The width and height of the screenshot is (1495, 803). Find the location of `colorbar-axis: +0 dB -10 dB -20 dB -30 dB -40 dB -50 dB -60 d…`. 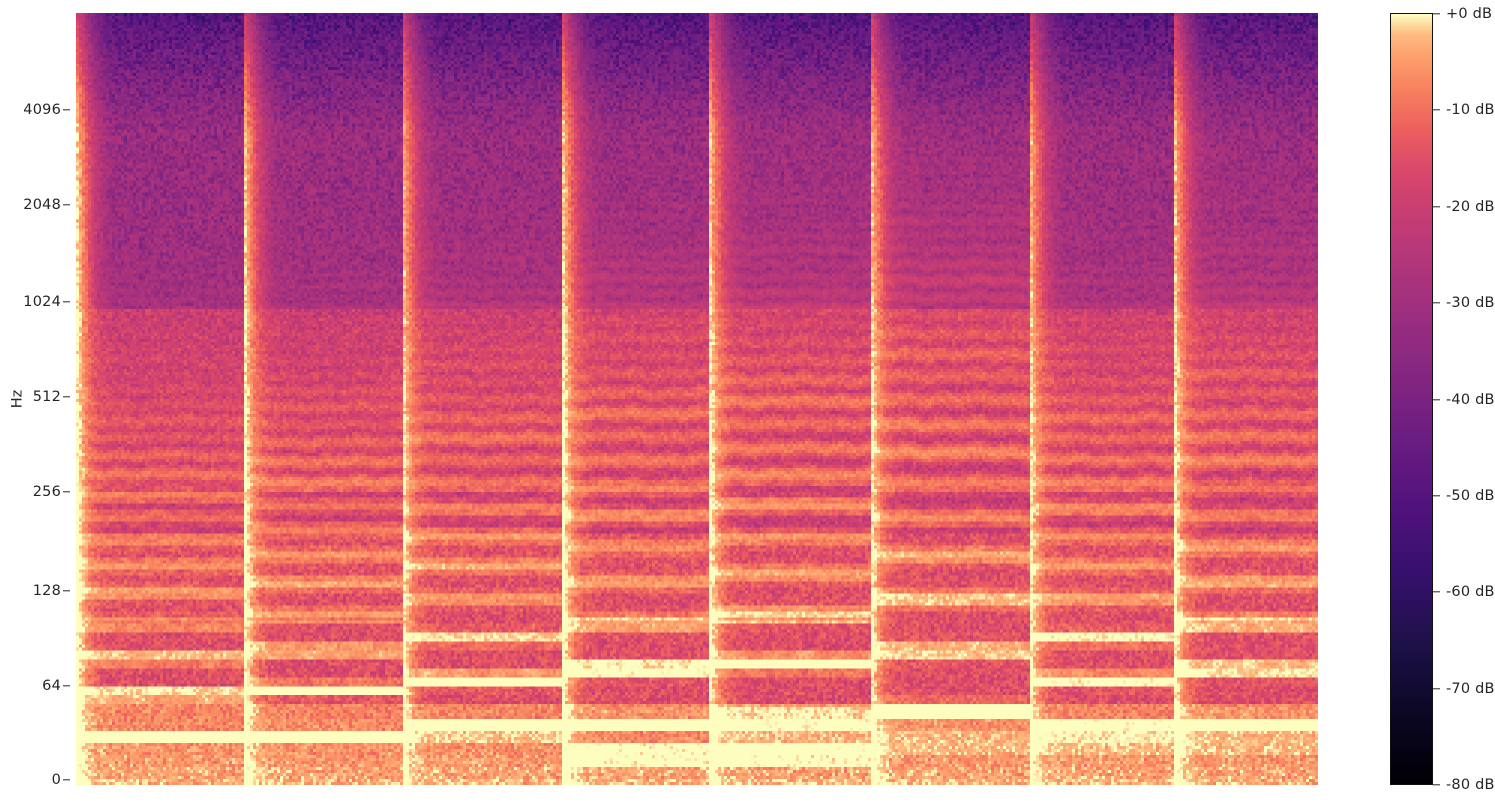

colorbar-axis: +0 dB -10 dB -20 dB -30 dB -40 dB -50 dB -60 d… is located at coordinates (1464, 401).